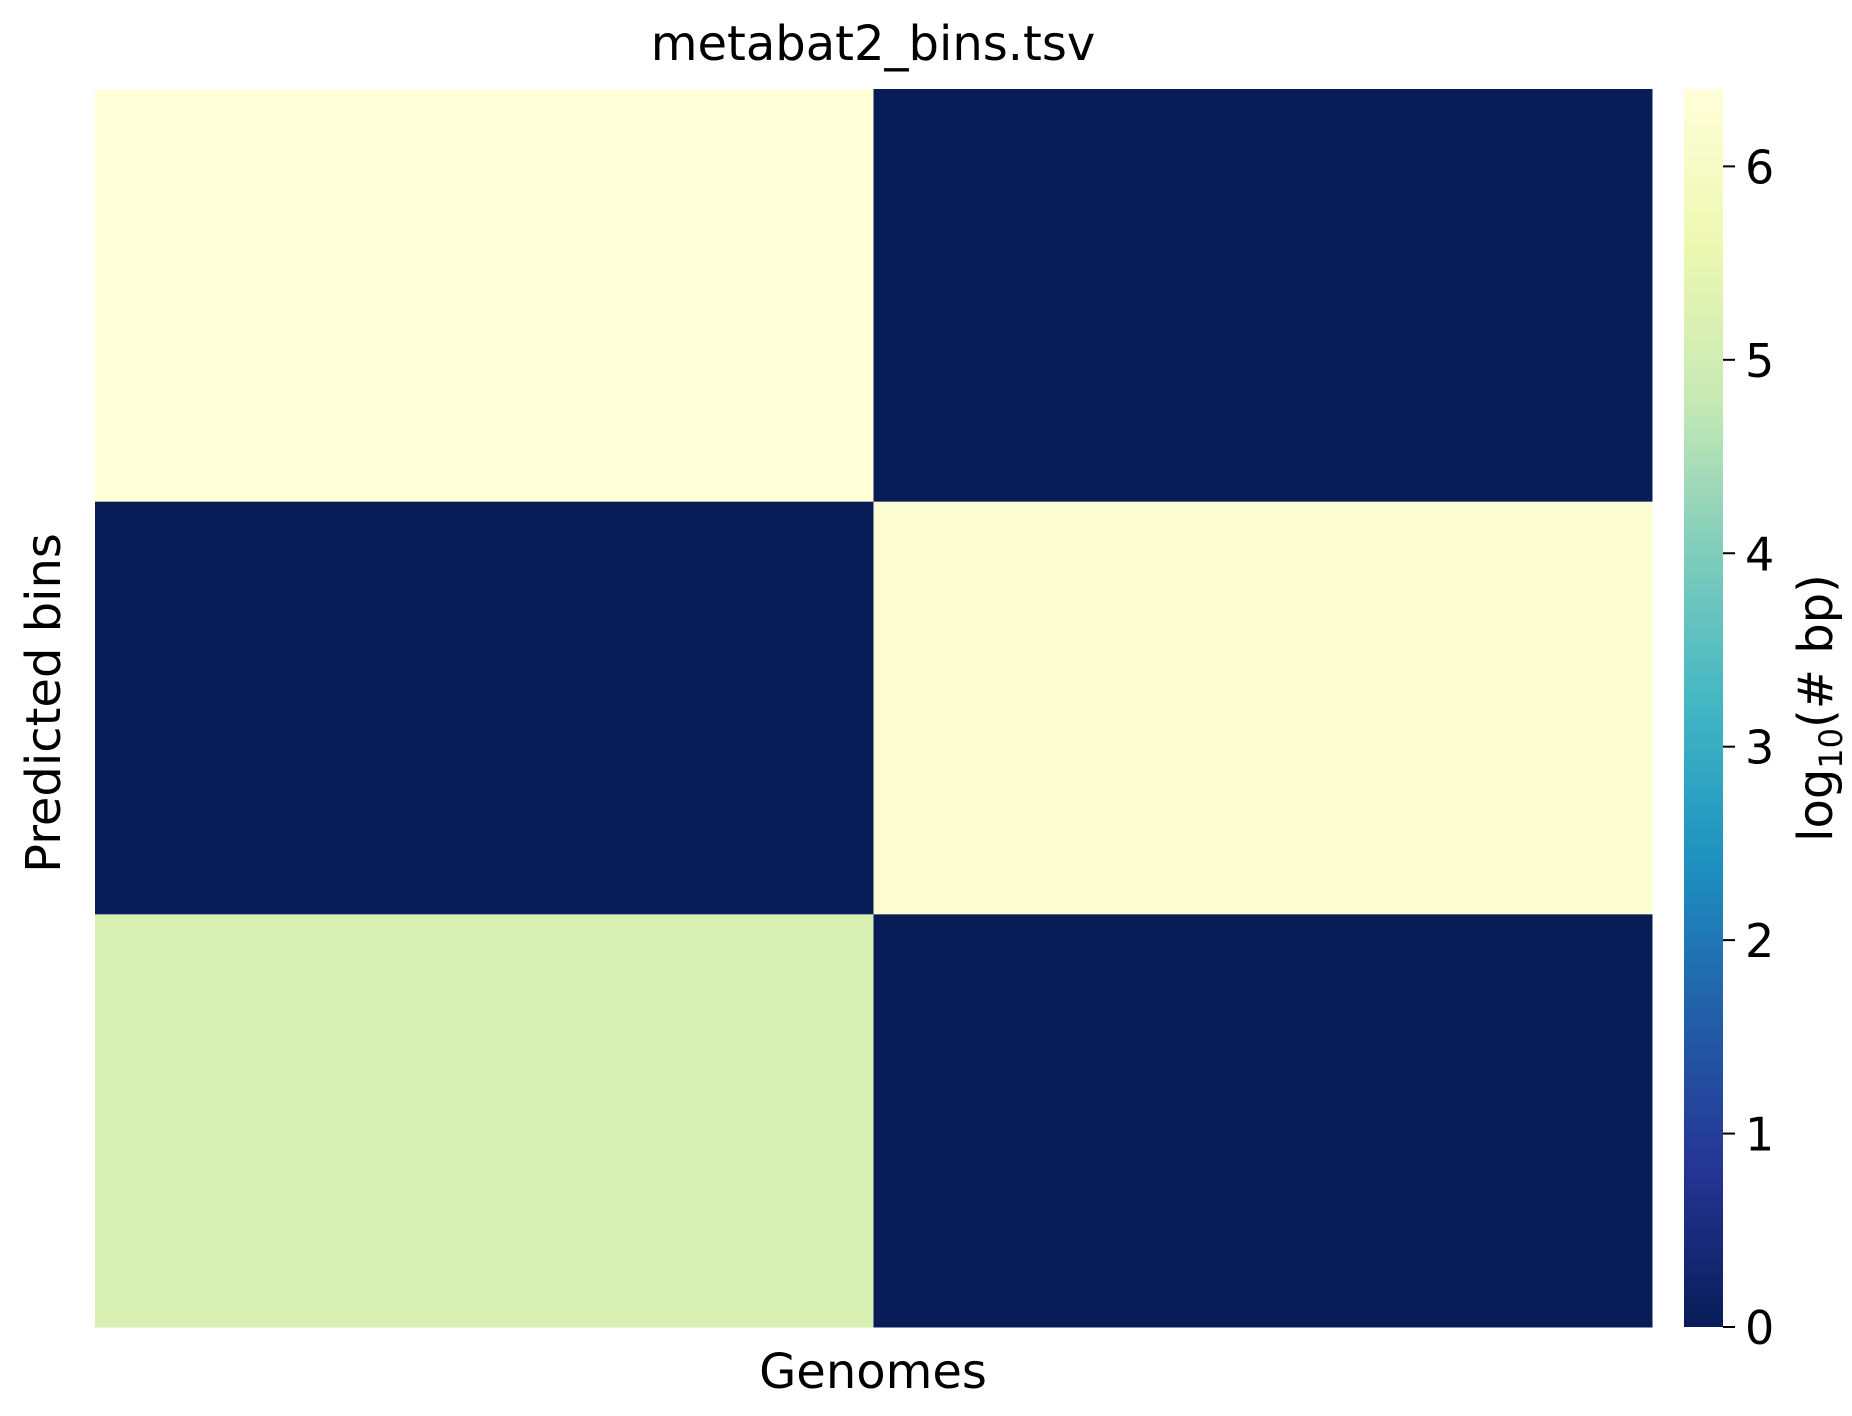 The height and width of the screenshot is (1416, 1852). What do you see at coordinates (1759, 1328) in the screenshot?
I see `colorbar-tick-label-0: 0` at bounding box center [1759, 1328].